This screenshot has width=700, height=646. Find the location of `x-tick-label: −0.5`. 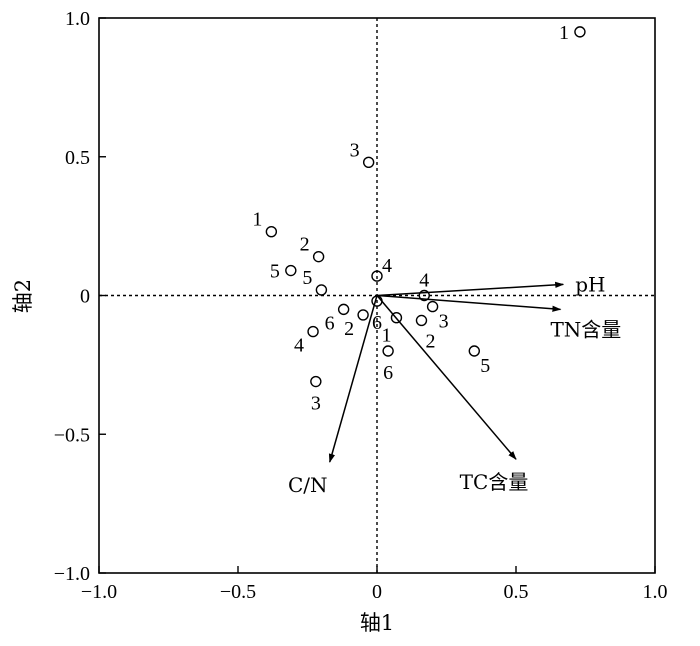

x-tick-label: −0.5 is located at coordinates (238, 592).